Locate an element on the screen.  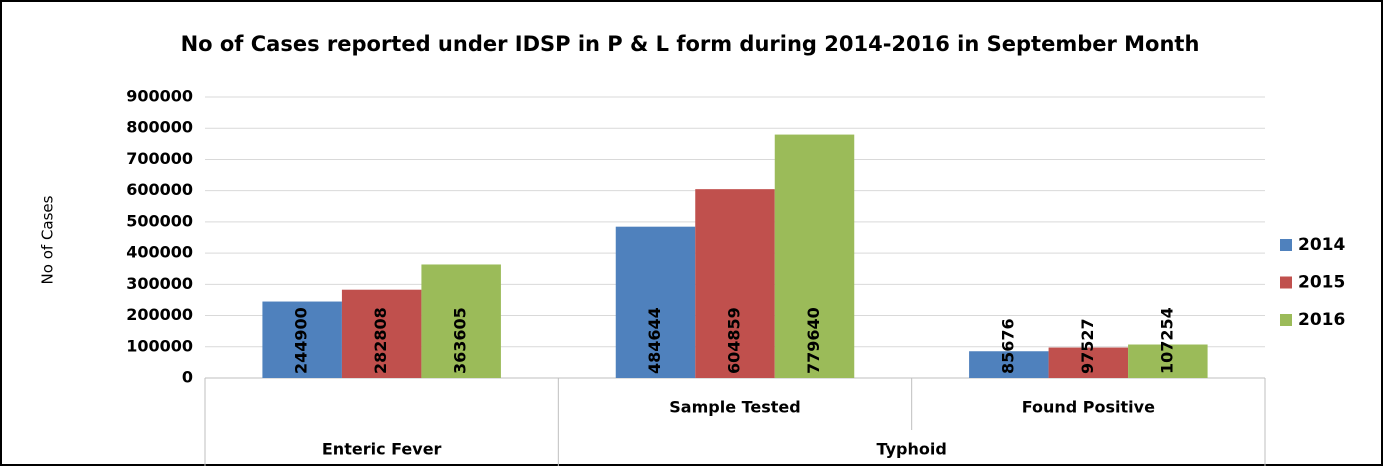
y-tick-label: 500000 is located at coordinates (159, 220).